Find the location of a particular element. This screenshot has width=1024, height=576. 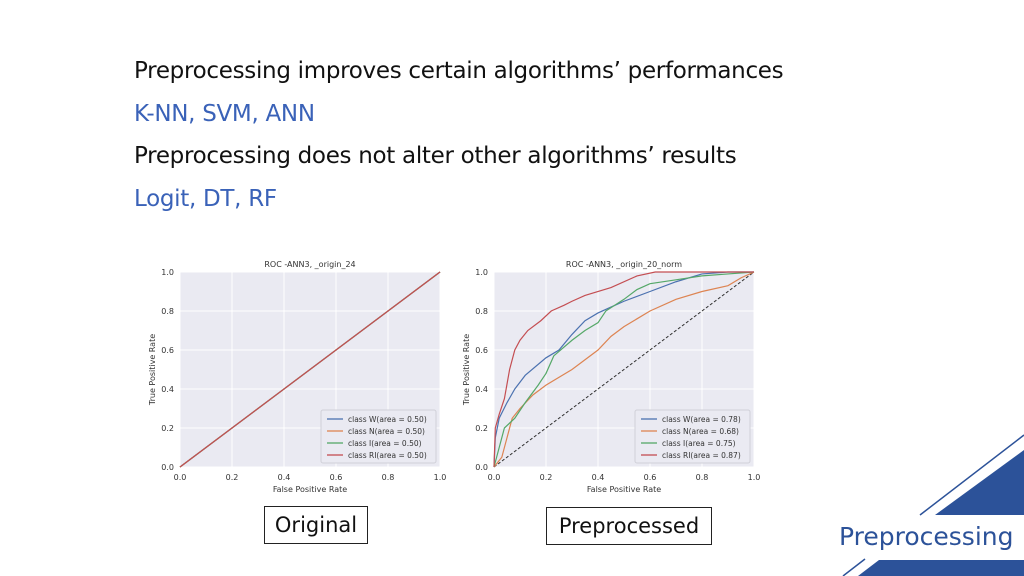

chart-title: ROC -ANN3, _origin_24 is located at coordinates (309, 264).